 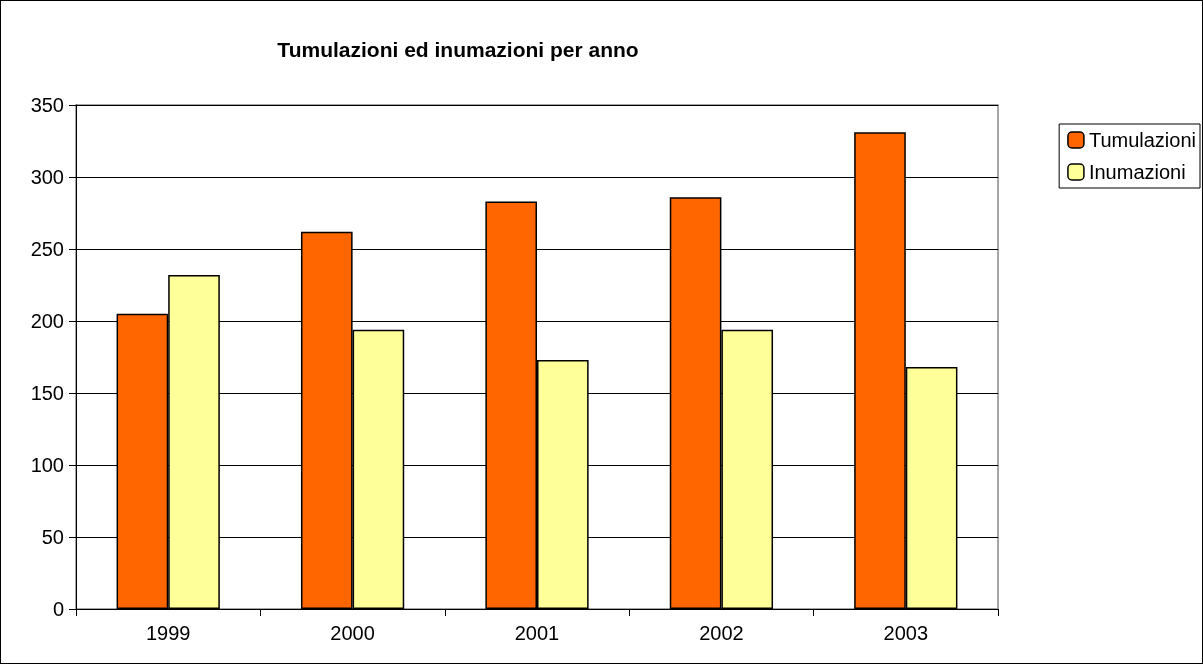 I want to click on y-tick-label: 0, so click(x=58, y=609).